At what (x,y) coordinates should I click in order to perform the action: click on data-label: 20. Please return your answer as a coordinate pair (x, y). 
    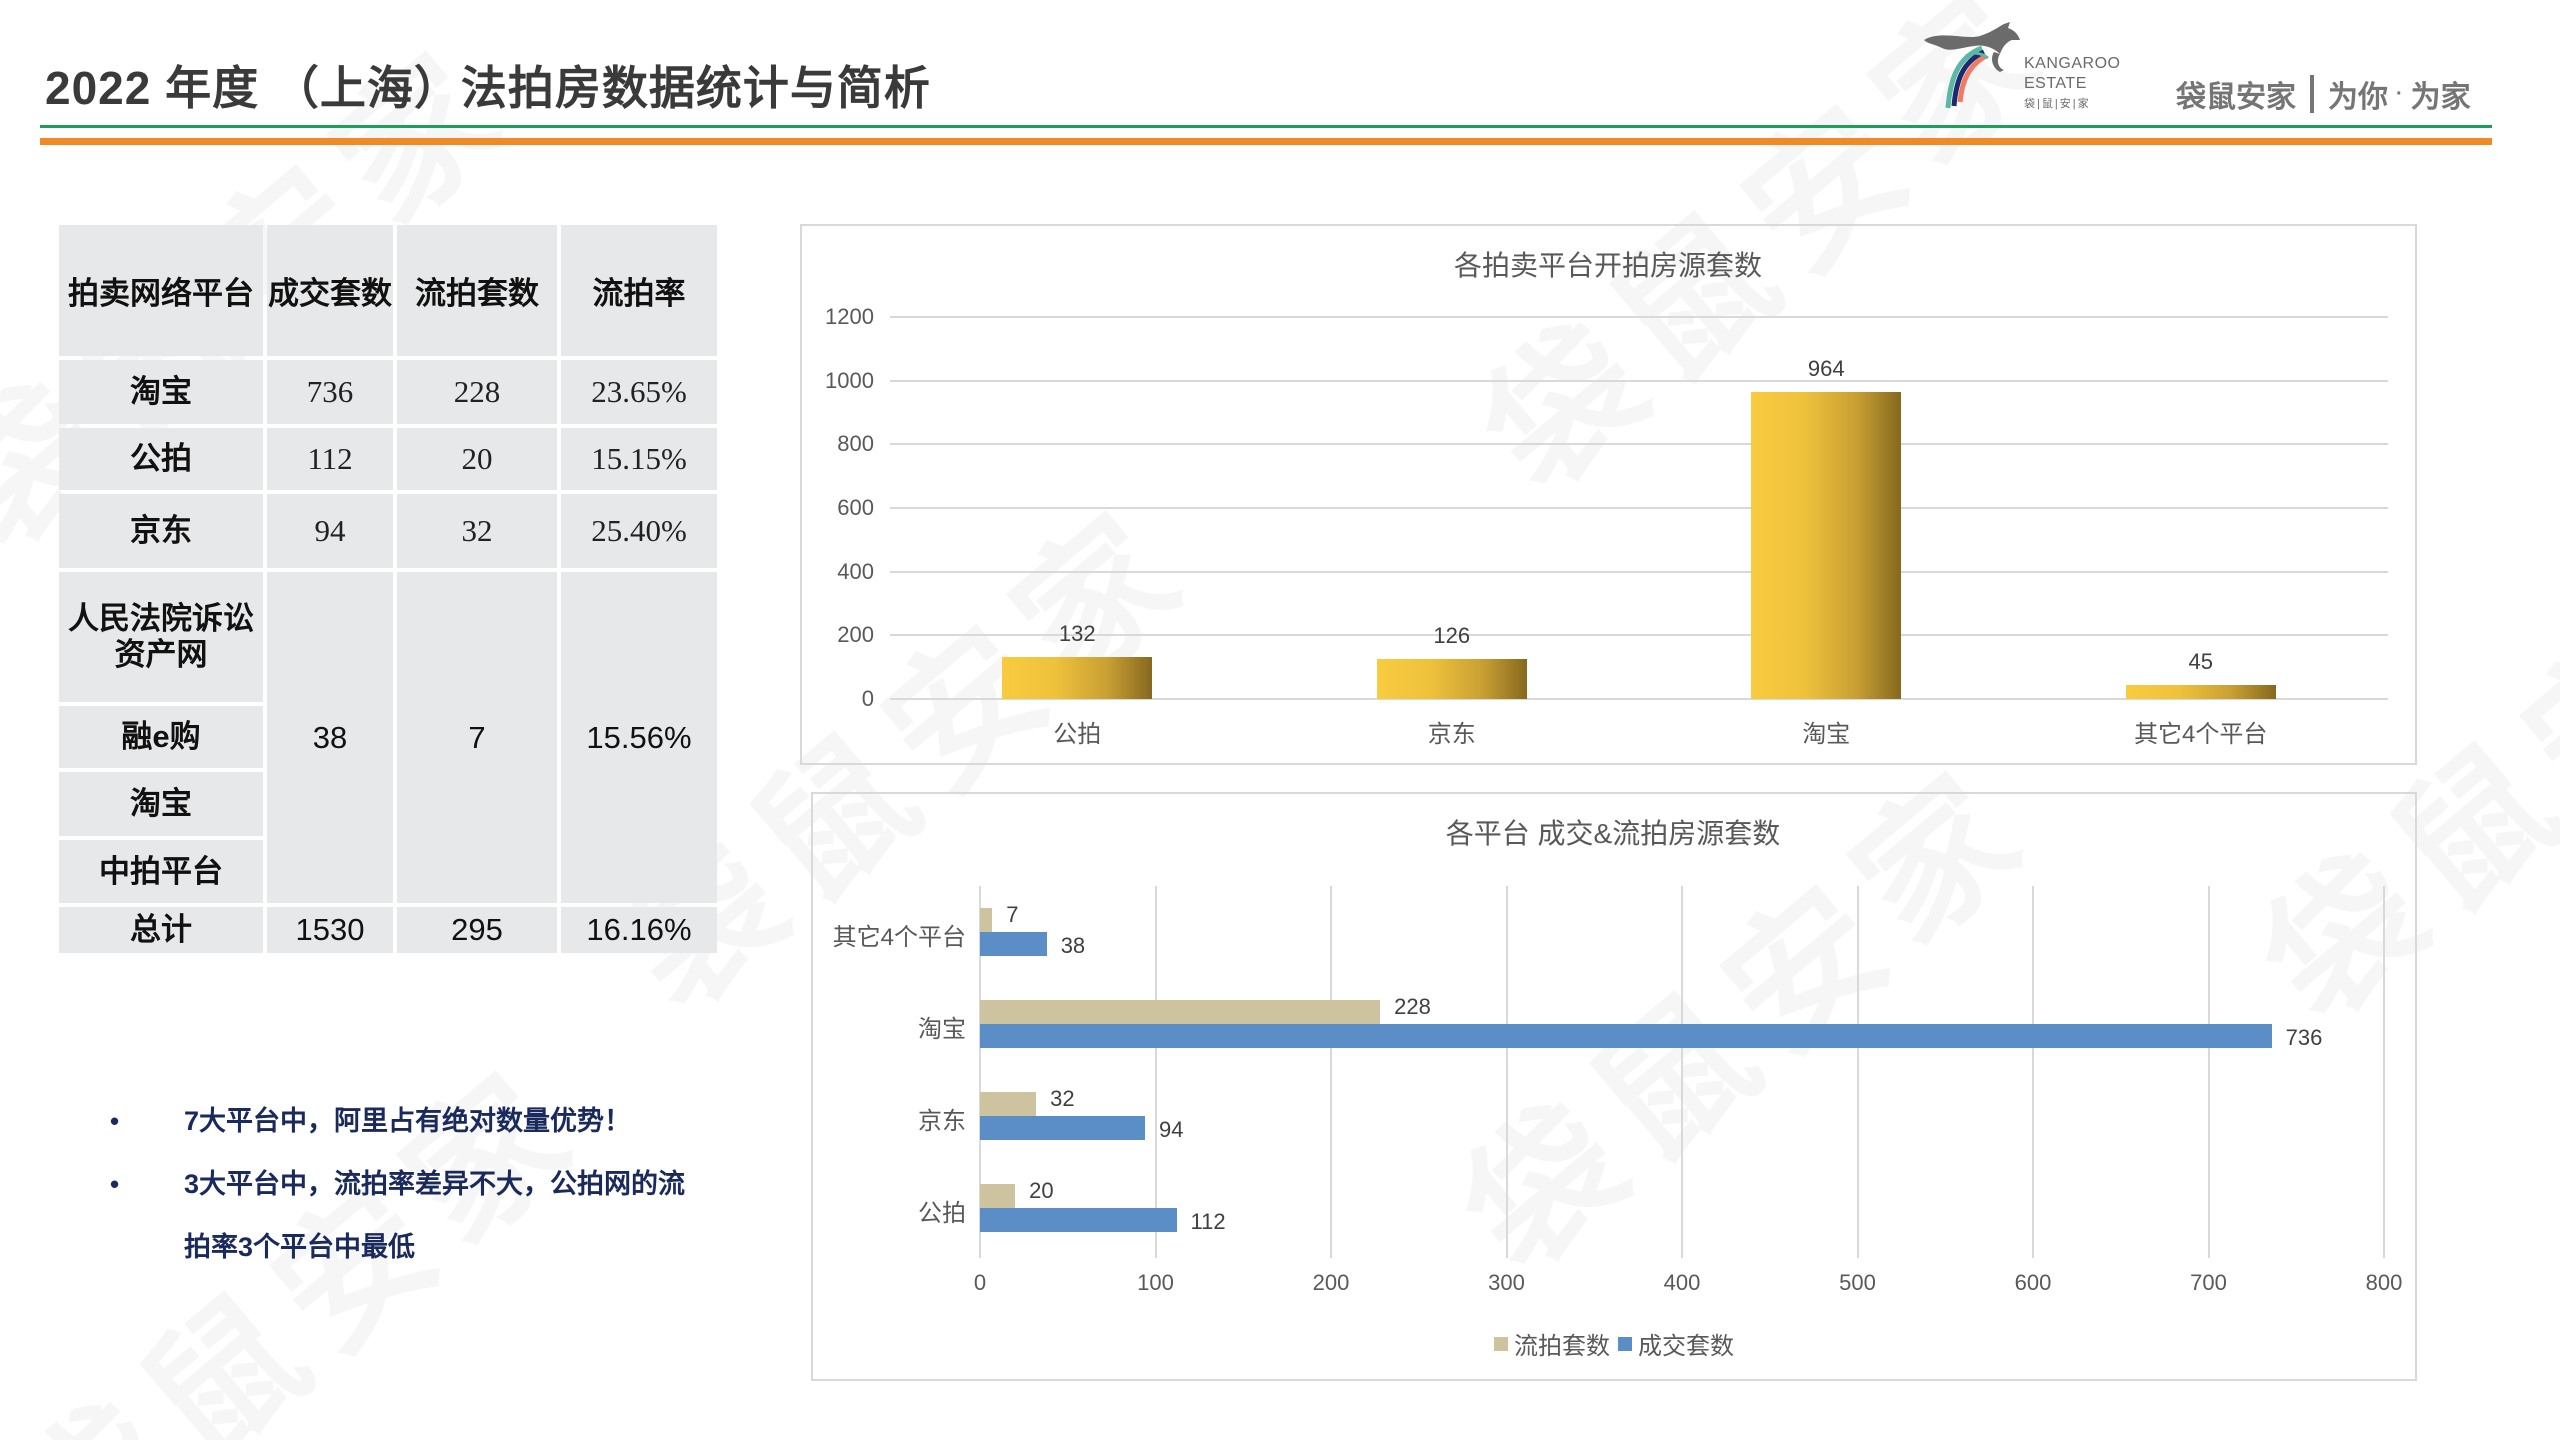
    Looking at the image, I should click on (1041, 1190).